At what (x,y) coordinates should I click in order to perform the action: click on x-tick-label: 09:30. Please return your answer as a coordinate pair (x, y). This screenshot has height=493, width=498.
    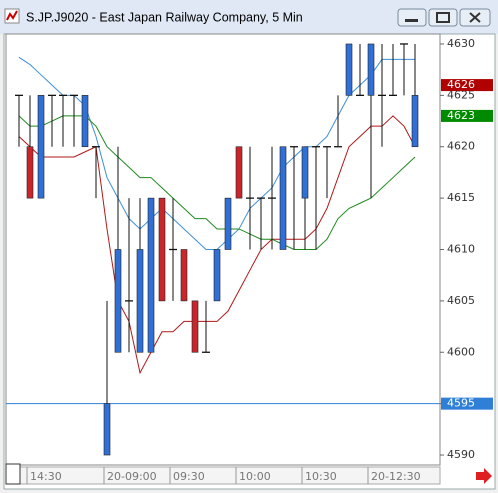
    Looking at the image, I should click on (189, 476).